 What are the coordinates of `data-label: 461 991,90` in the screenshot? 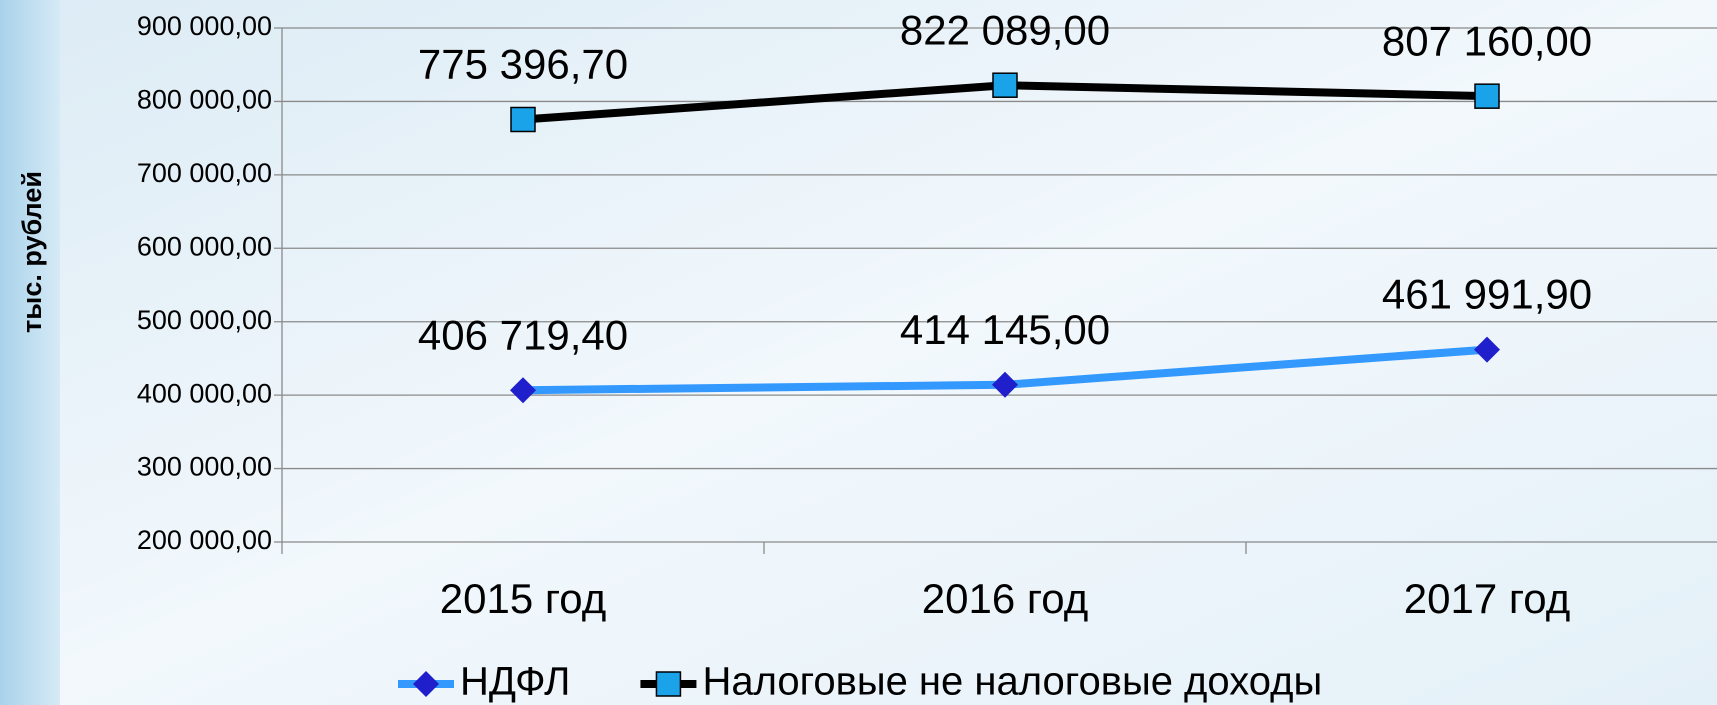 It's located at (1487, 294).